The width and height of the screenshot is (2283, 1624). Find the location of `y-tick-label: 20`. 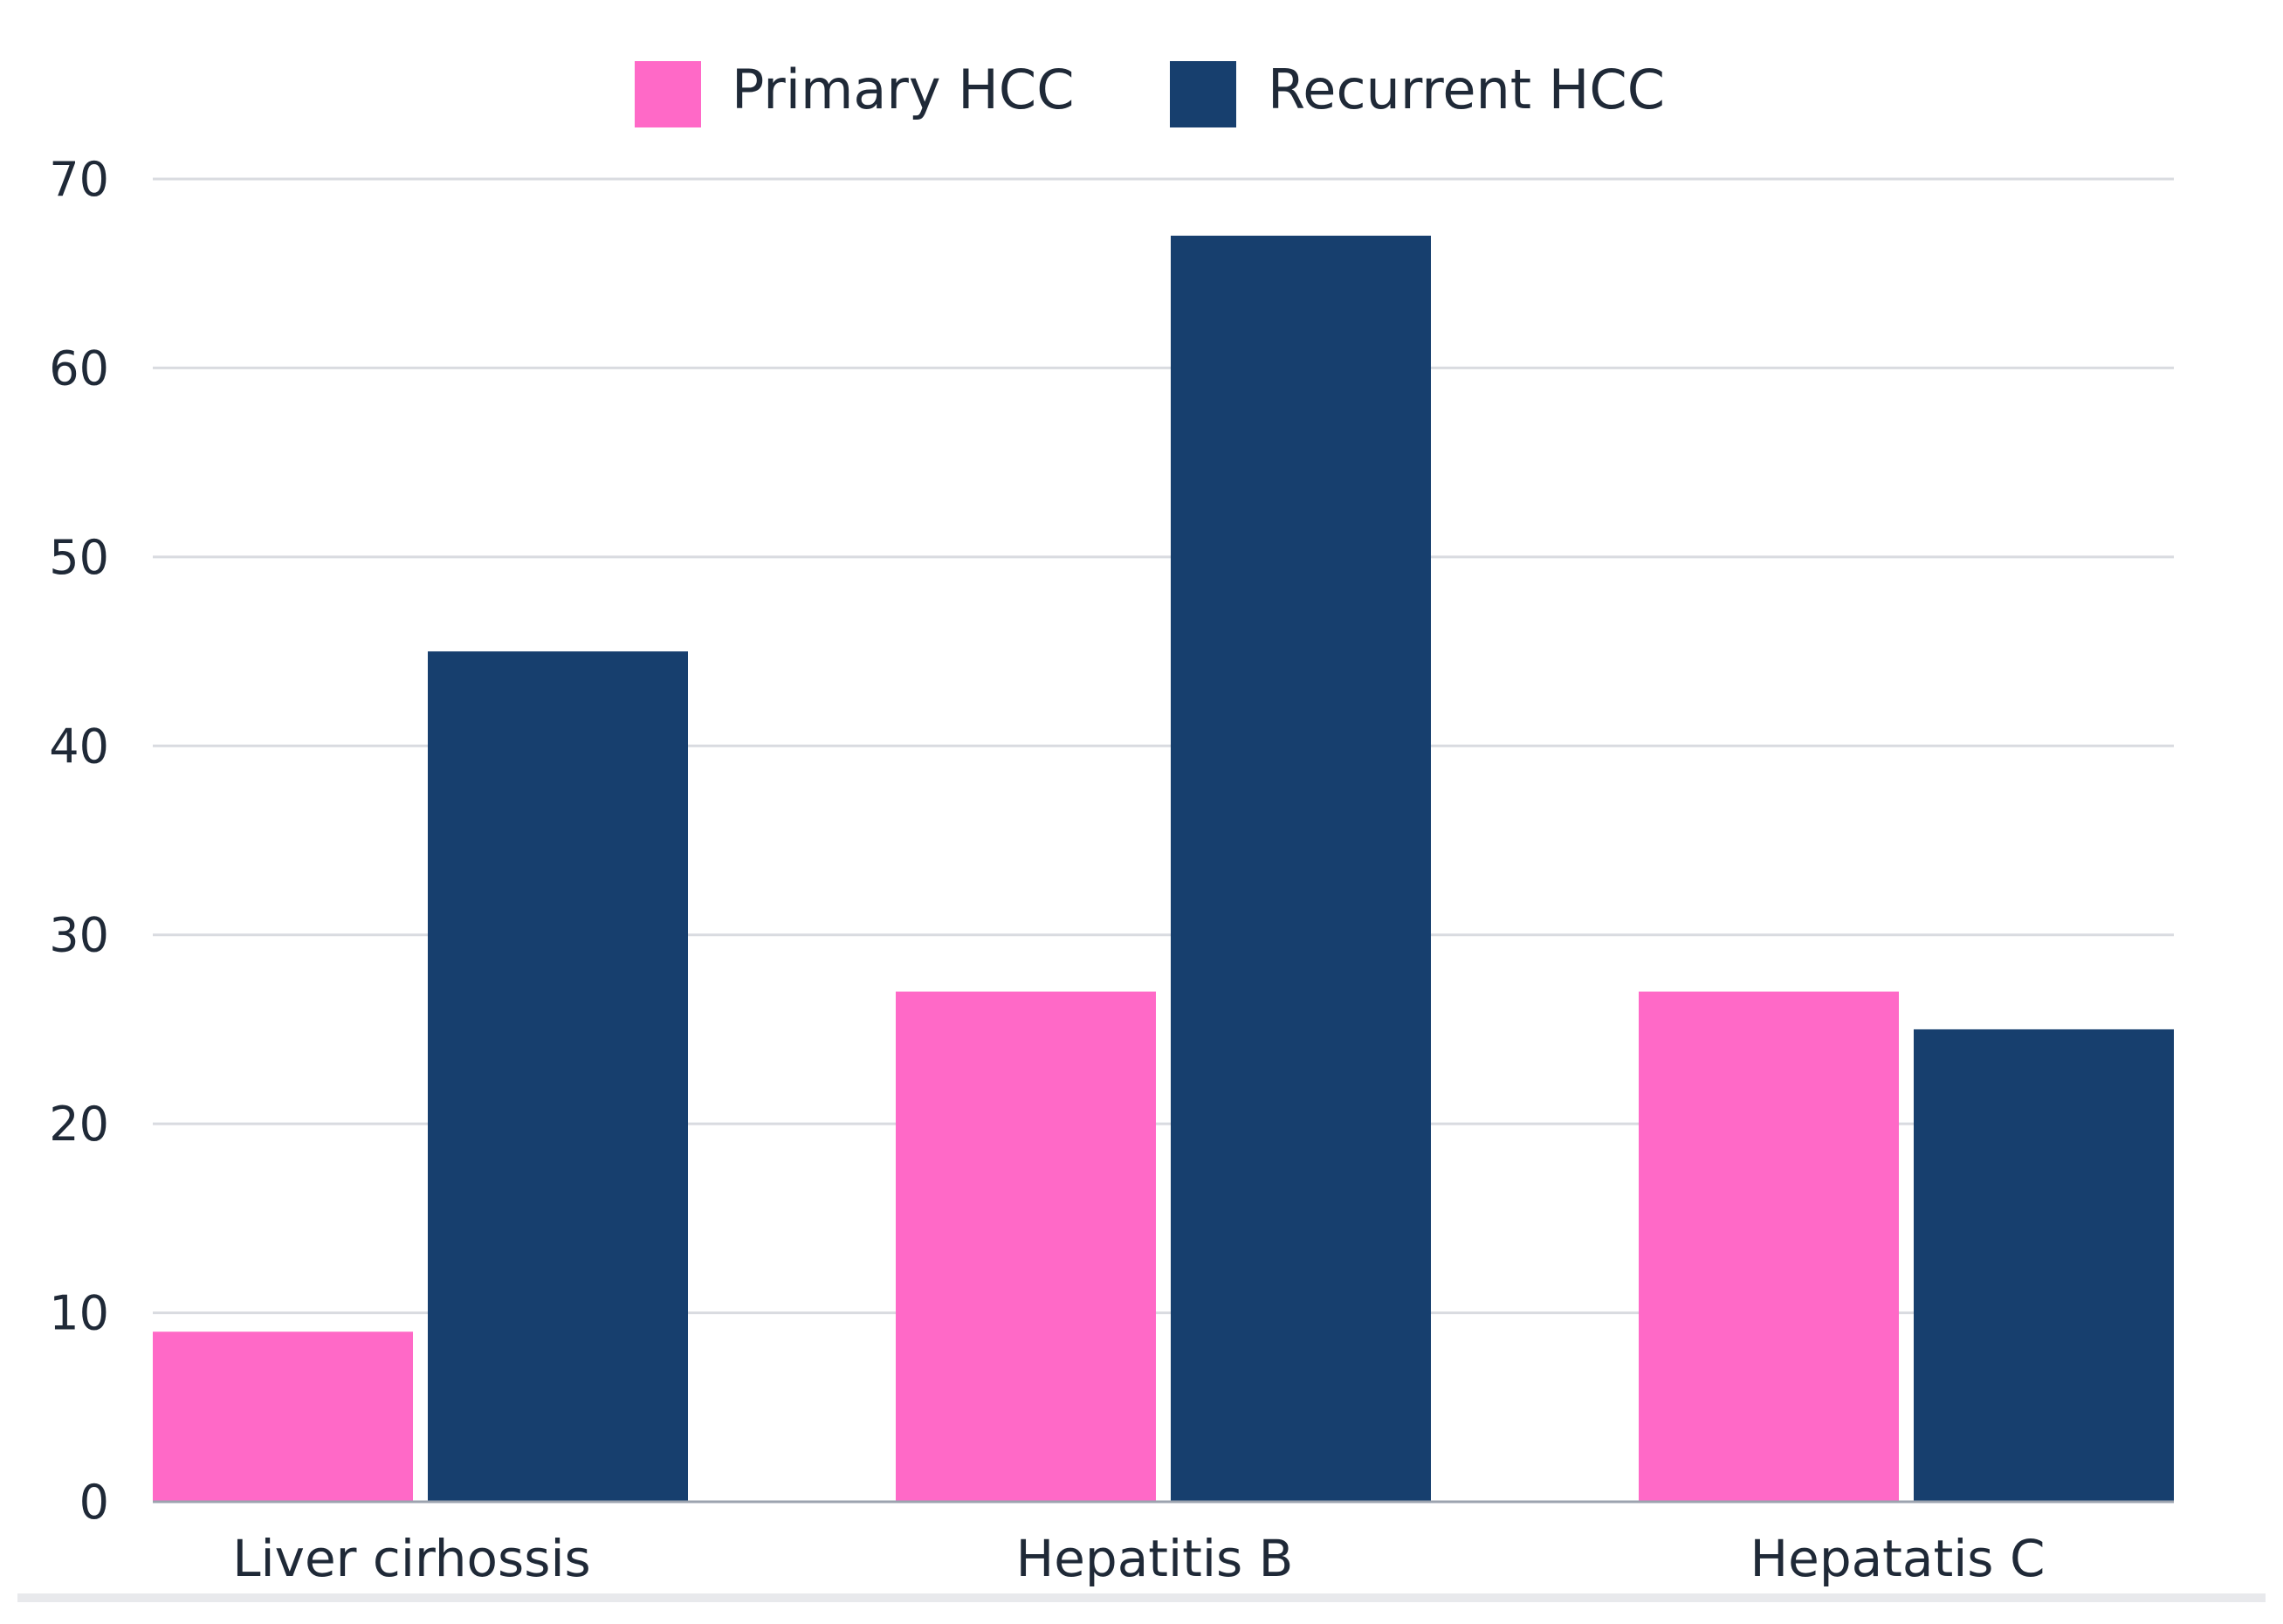

y-tick-label: 20 is located at coordinates (79, 1124).